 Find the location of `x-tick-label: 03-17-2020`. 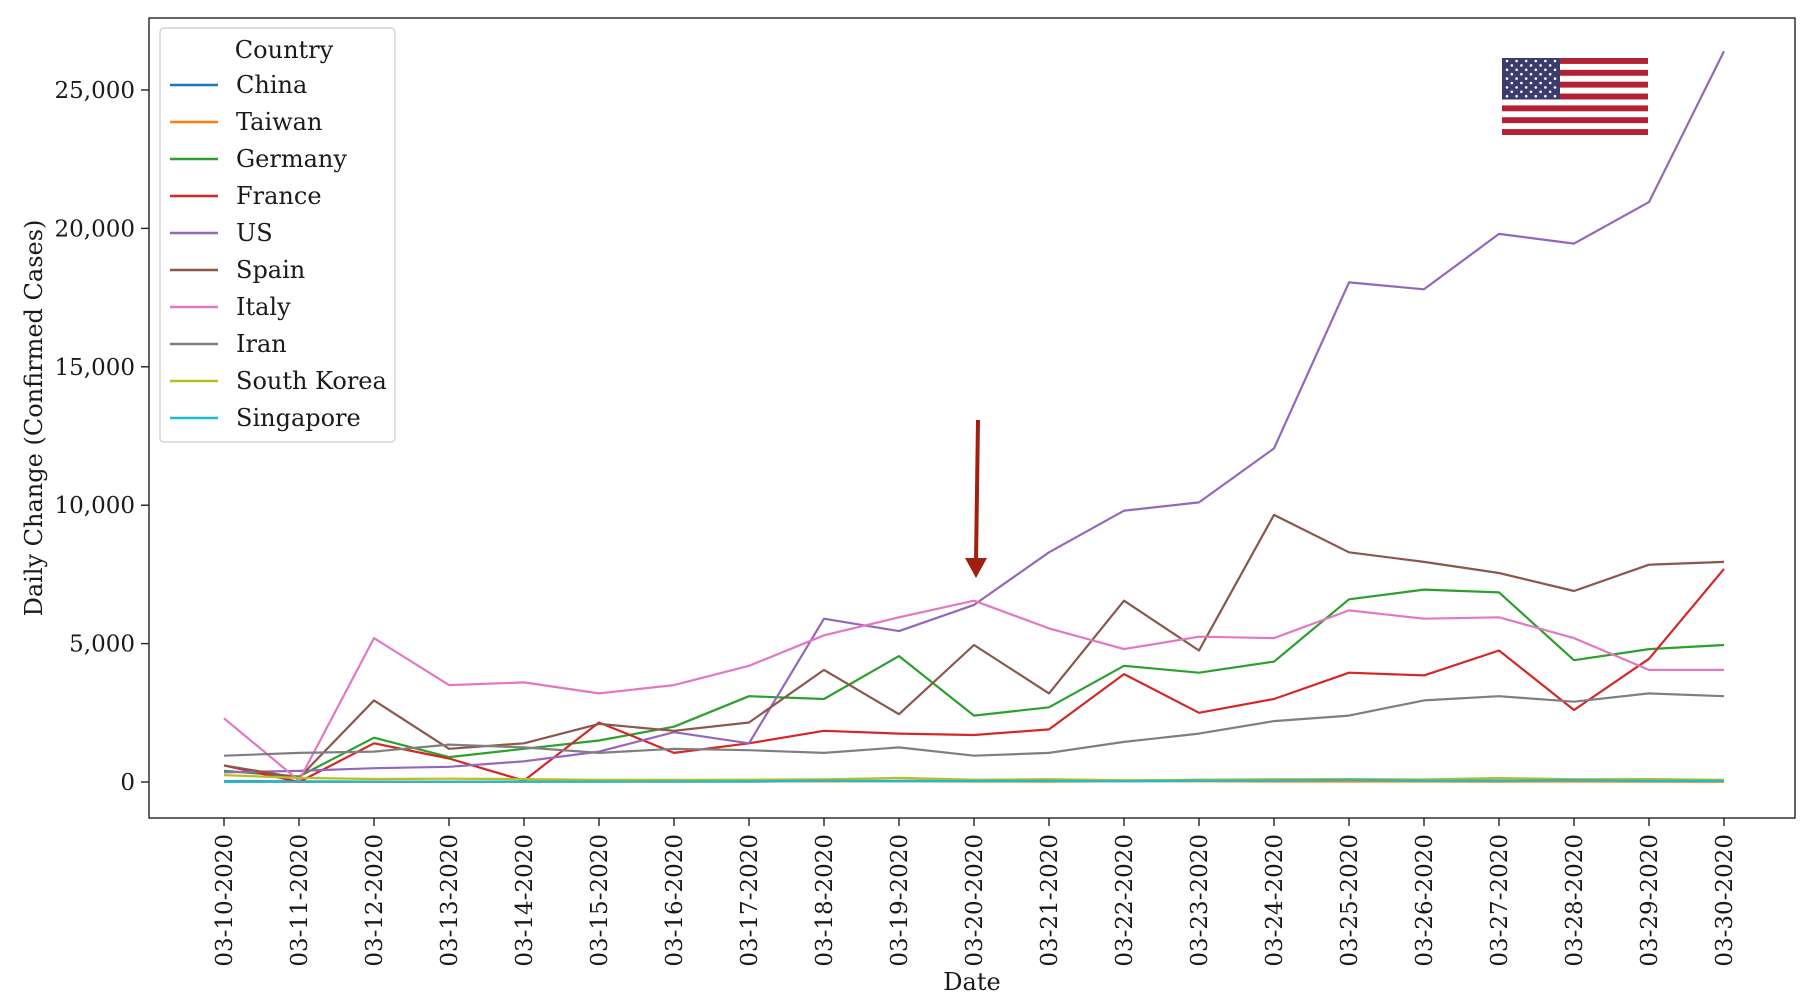

x-tick-label: 03-17-2020 is located at coordinates (750, 900).